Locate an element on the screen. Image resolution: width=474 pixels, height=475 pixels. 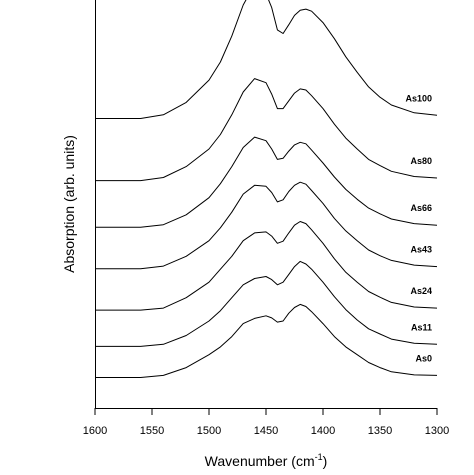
series-line-as24 is located at coordinates (266, 266).